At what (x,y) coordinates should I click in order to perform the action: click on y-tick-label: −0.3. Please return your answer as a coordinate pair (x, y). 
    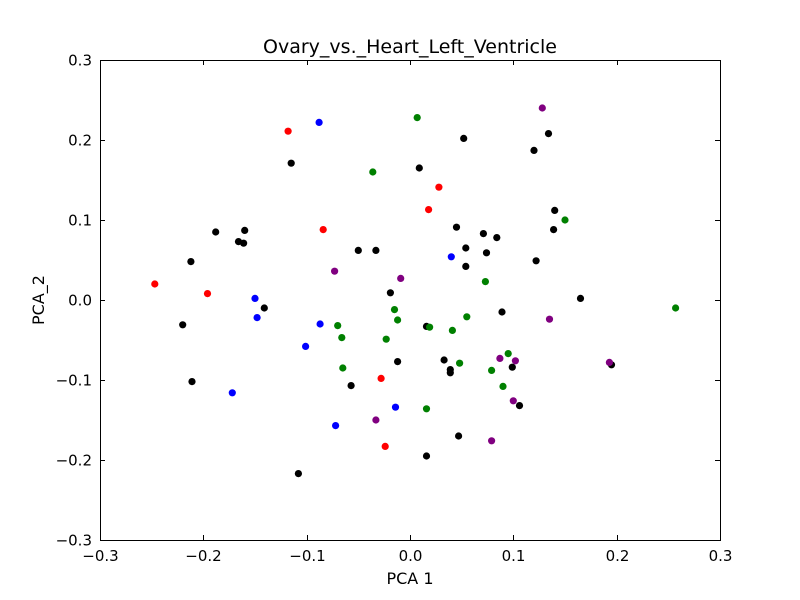
    Looking at the image, I should click on (74, 541).